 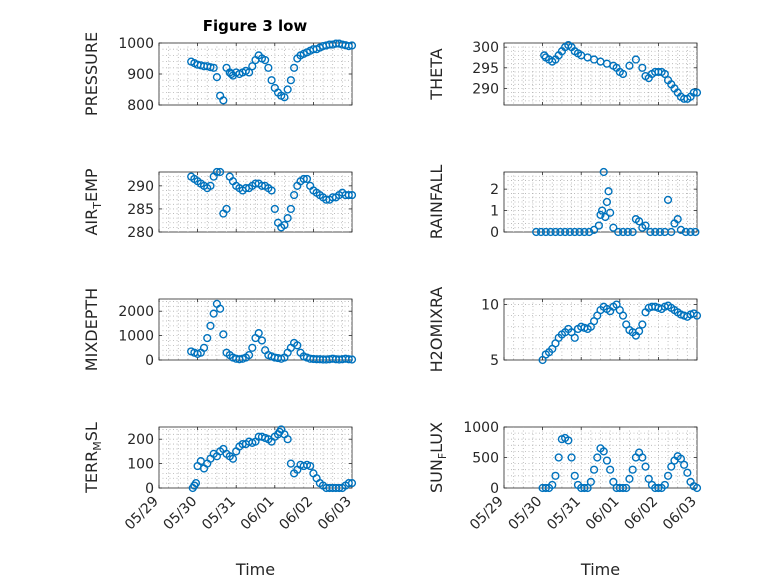 I want to click on y-axis-label: AIRTEMP, so click(x=93, y=201).